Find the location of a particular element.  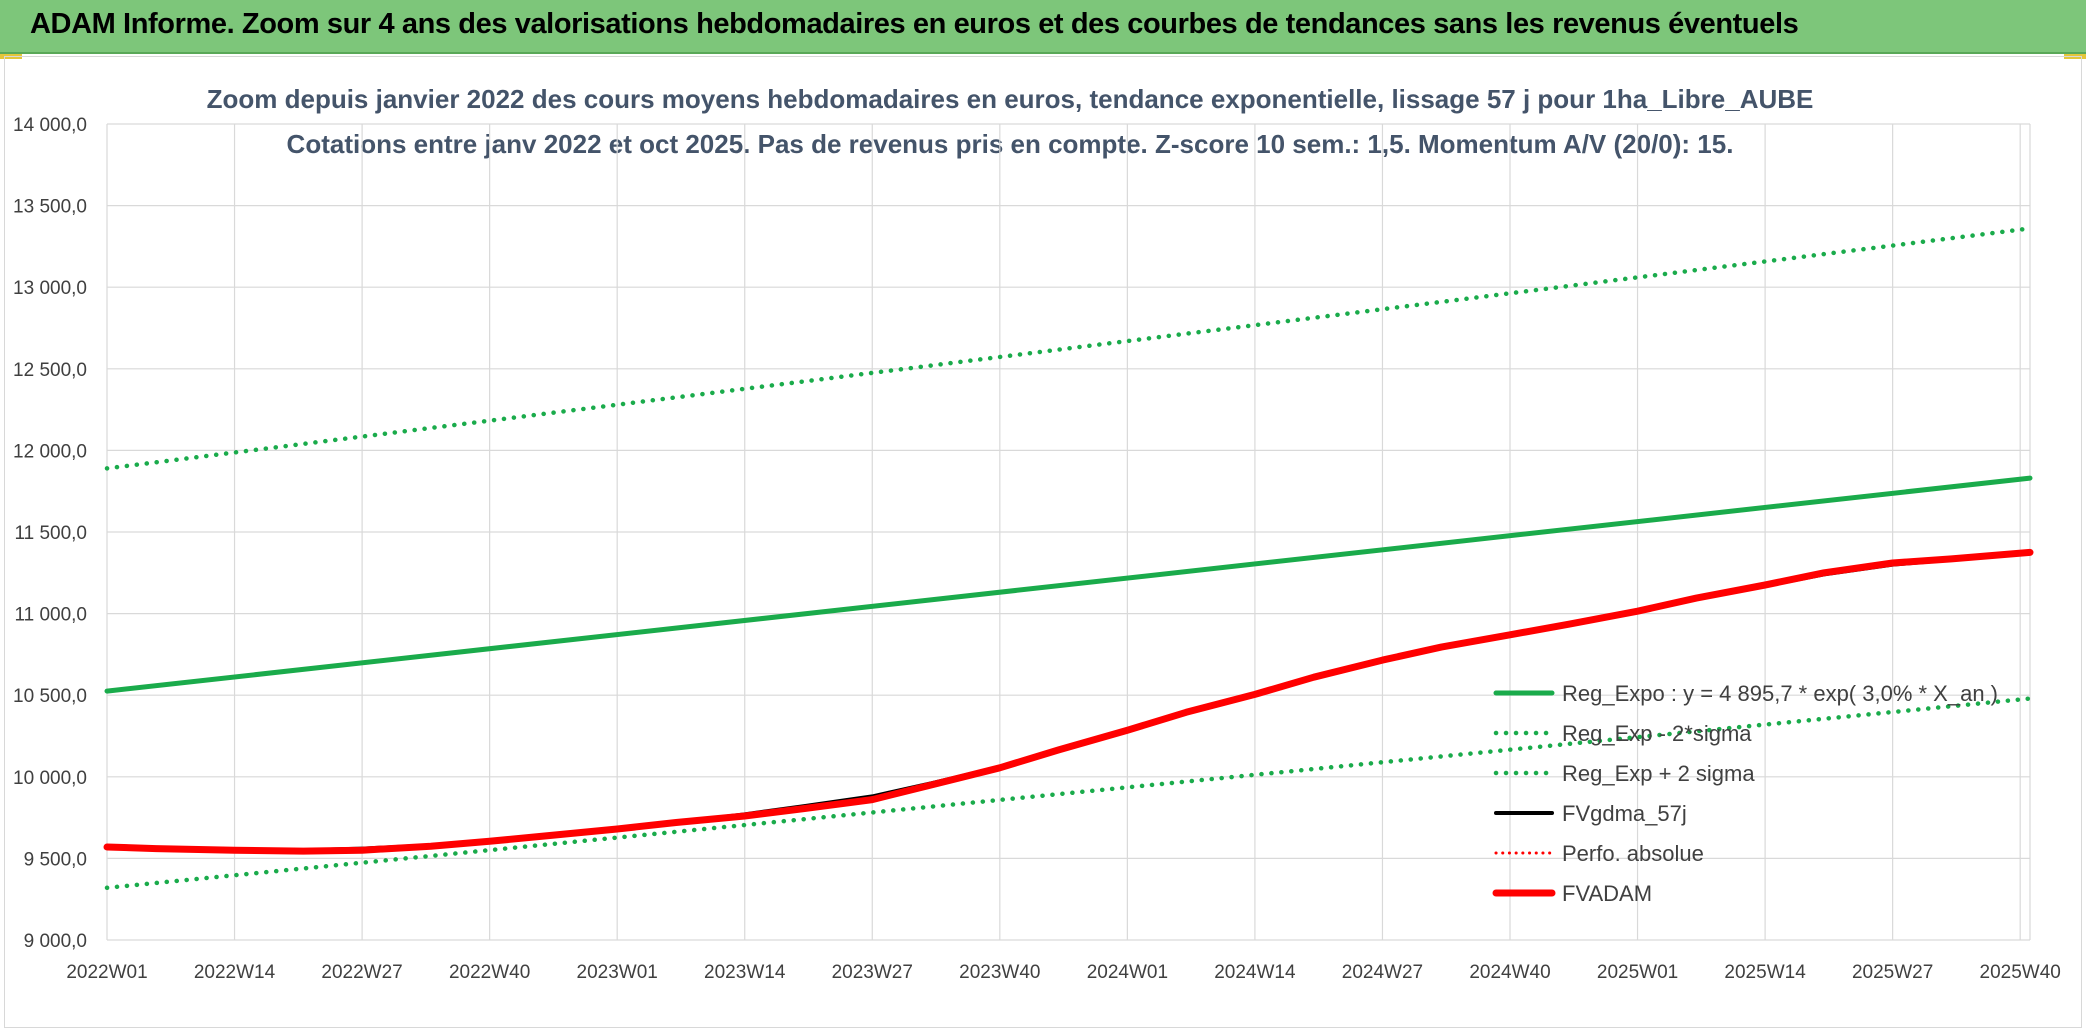

x-tick-label: 2024W14 is located at coordinates (1255, 972).